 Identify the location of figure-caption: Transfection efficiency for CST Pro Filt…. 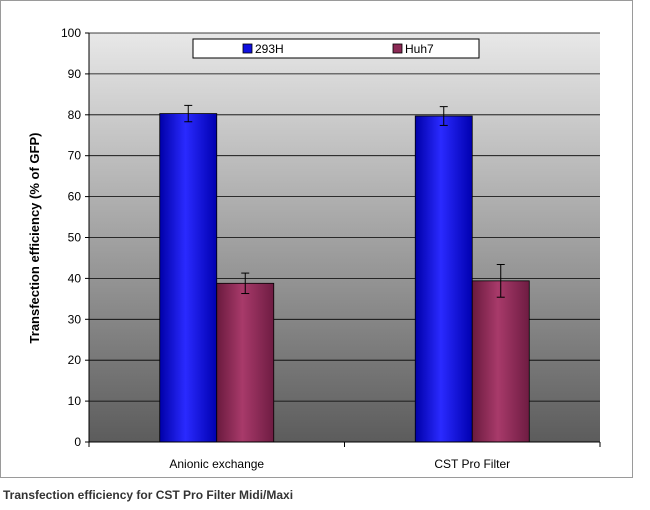
(148, 495).